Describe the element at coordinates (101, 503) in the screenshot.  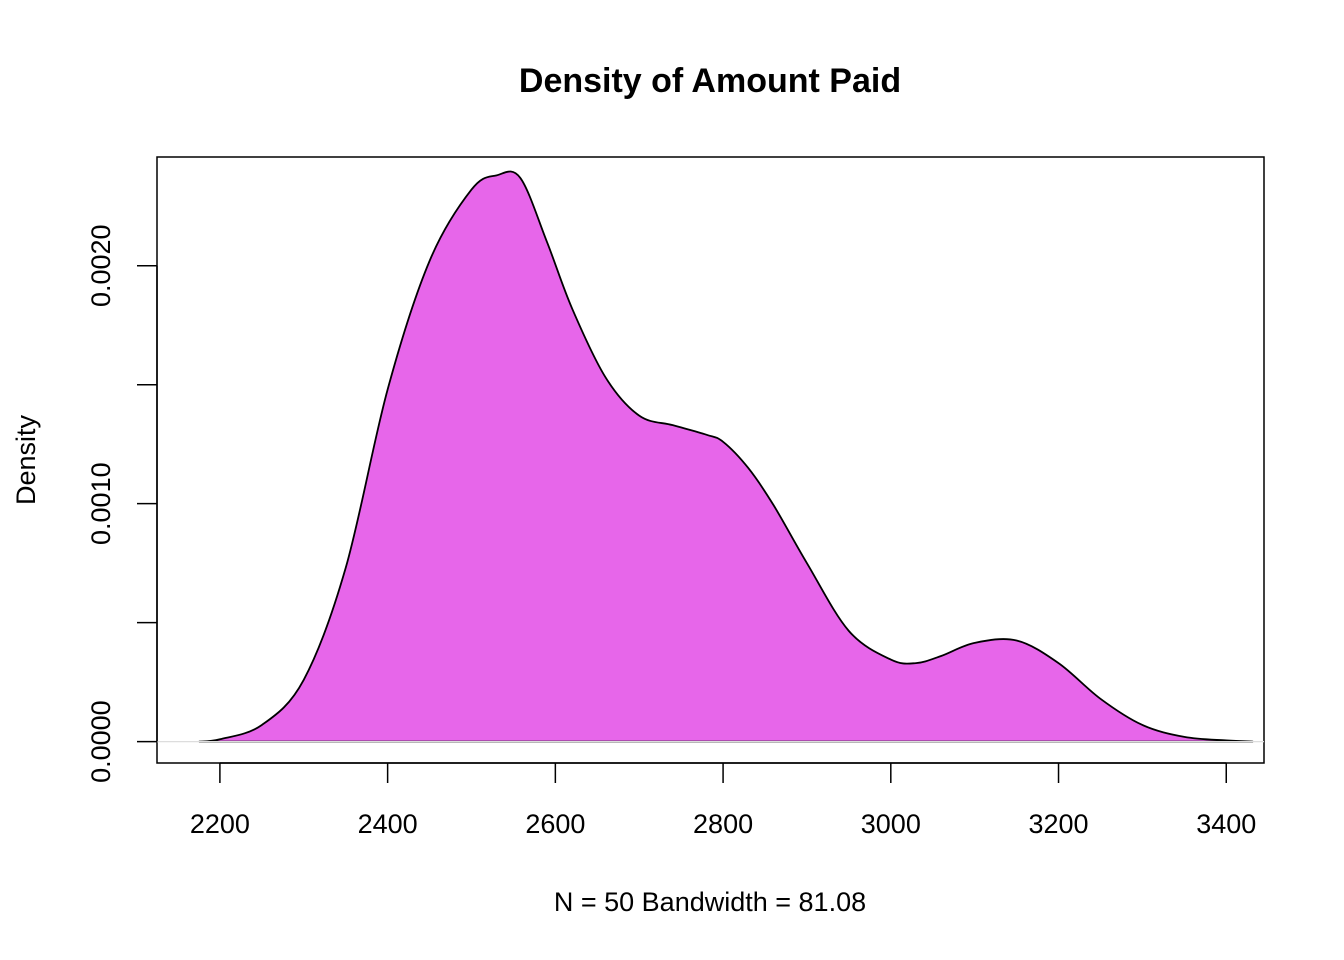
I see `y-tick-label: 0.0010` at that location.